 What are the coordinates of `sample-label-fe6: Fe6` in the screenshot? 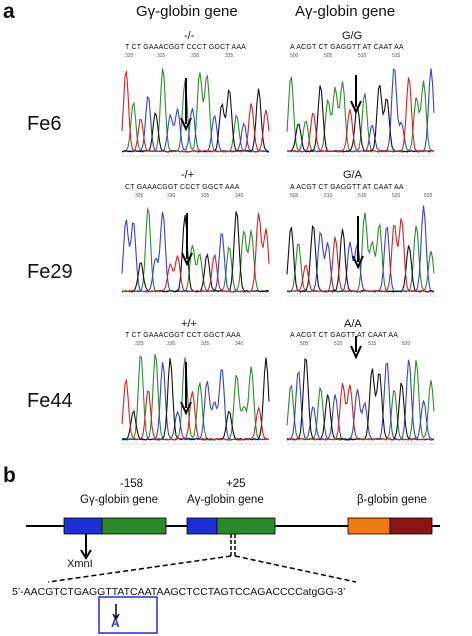 It's located at (44, 124).